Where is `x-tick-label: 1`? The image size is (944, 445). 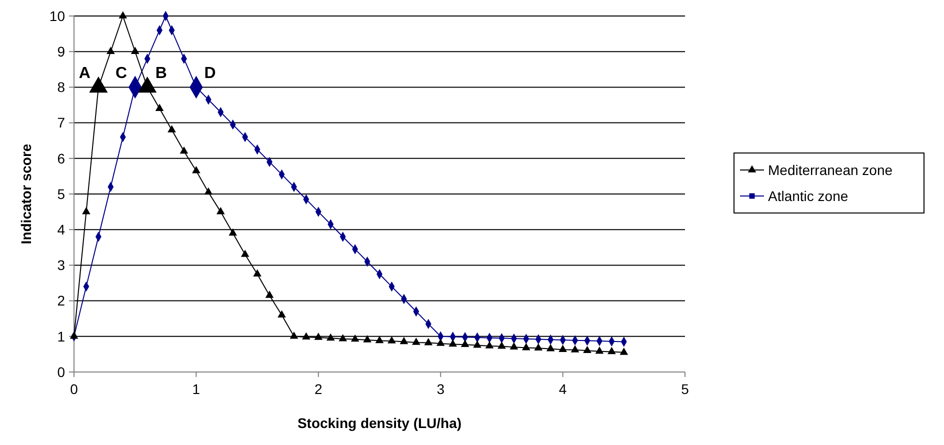 x-tick-label: 1 is located at coordinates (196, 389).